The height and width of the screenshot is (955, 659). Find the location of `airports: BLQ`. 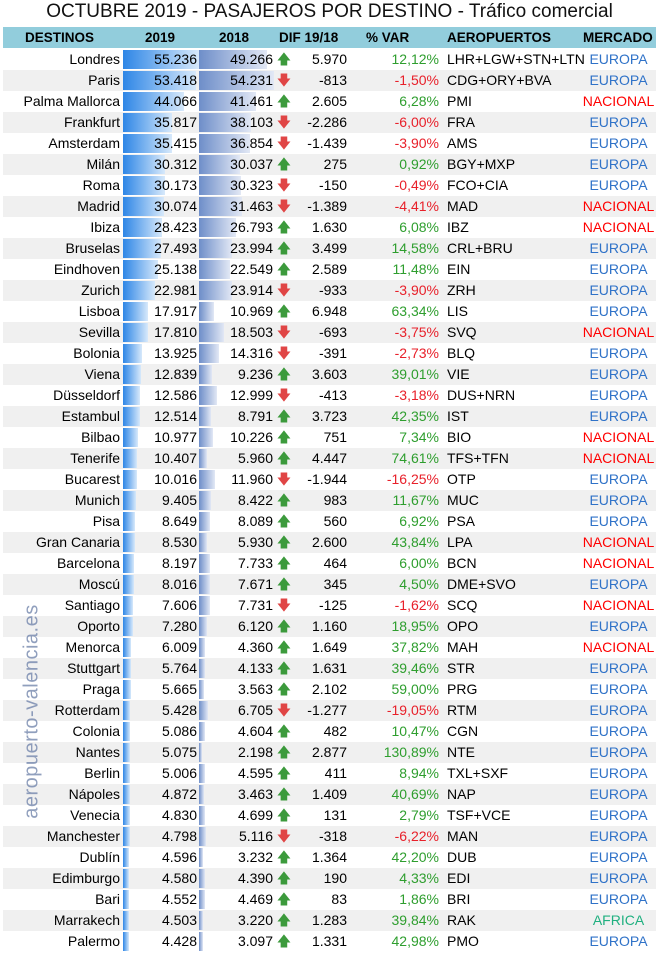

airports: BLQ is located at coordinates (461, 353).